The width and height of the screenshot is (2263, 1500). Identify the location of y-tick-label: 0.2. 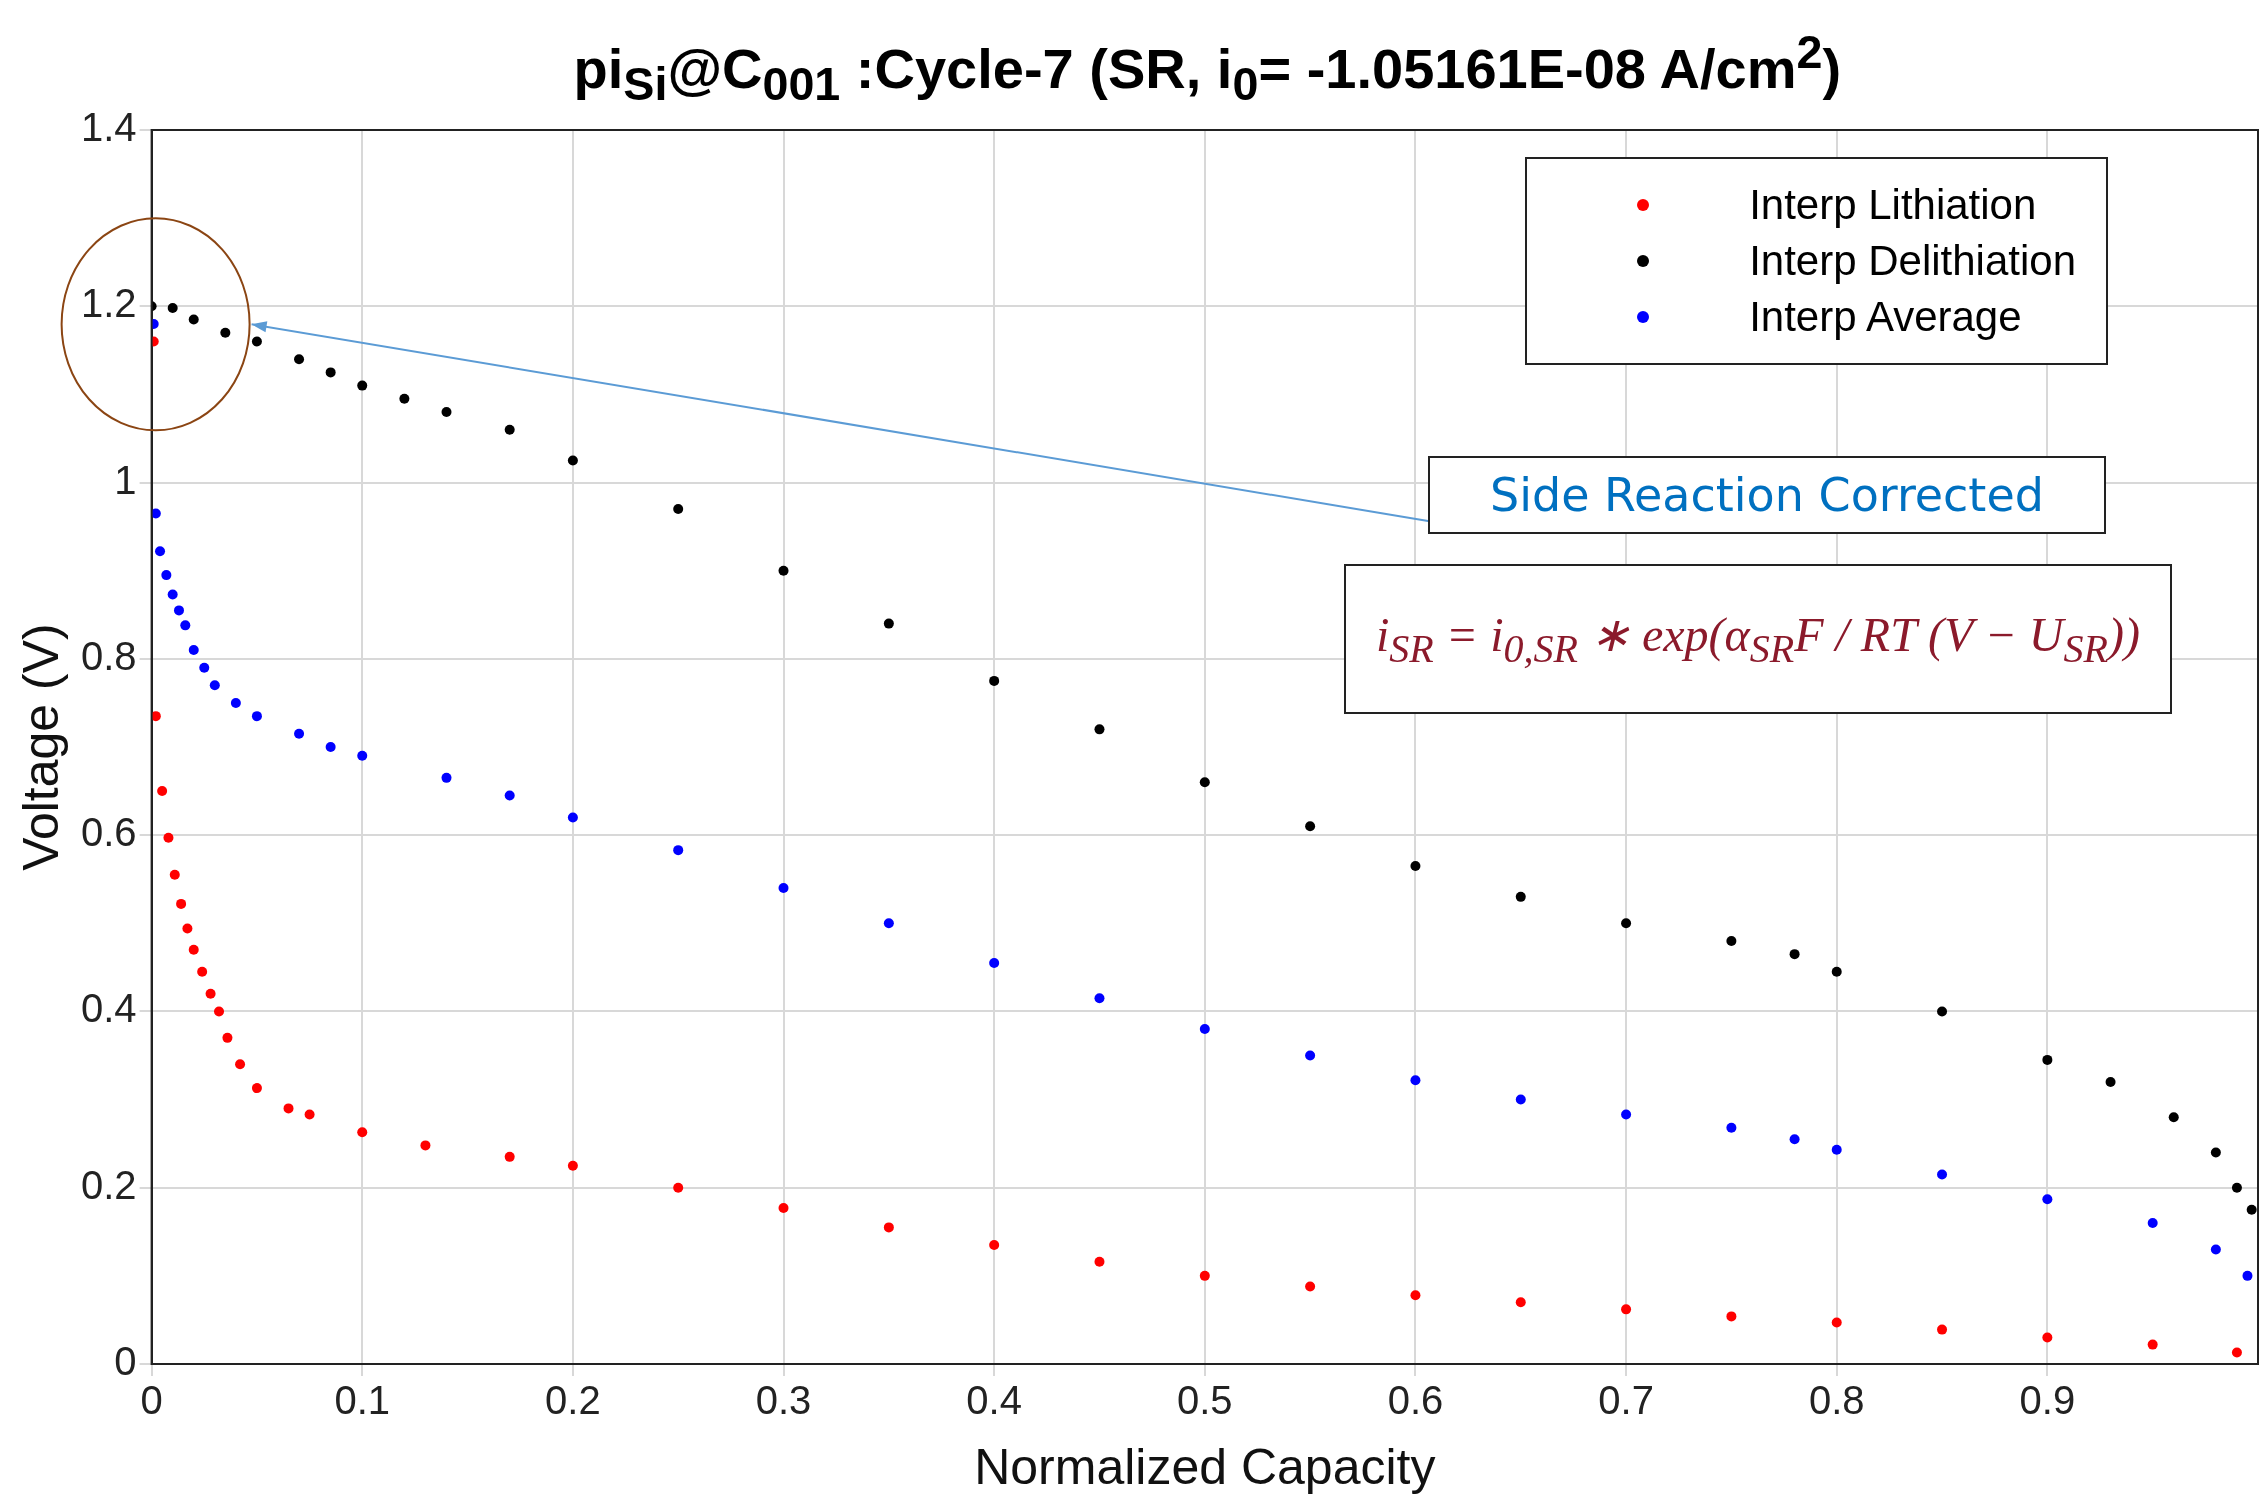
(109, 1184).